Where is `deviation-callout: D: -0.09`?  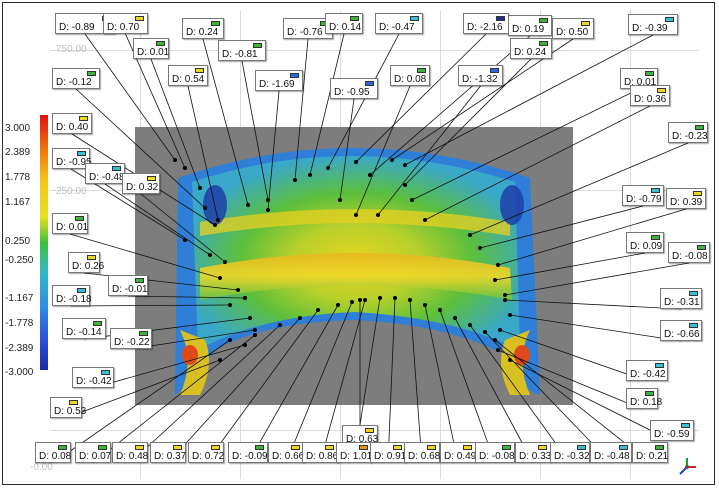 deviation-callout: D: -0.09 is located at coordinates (248, 452).